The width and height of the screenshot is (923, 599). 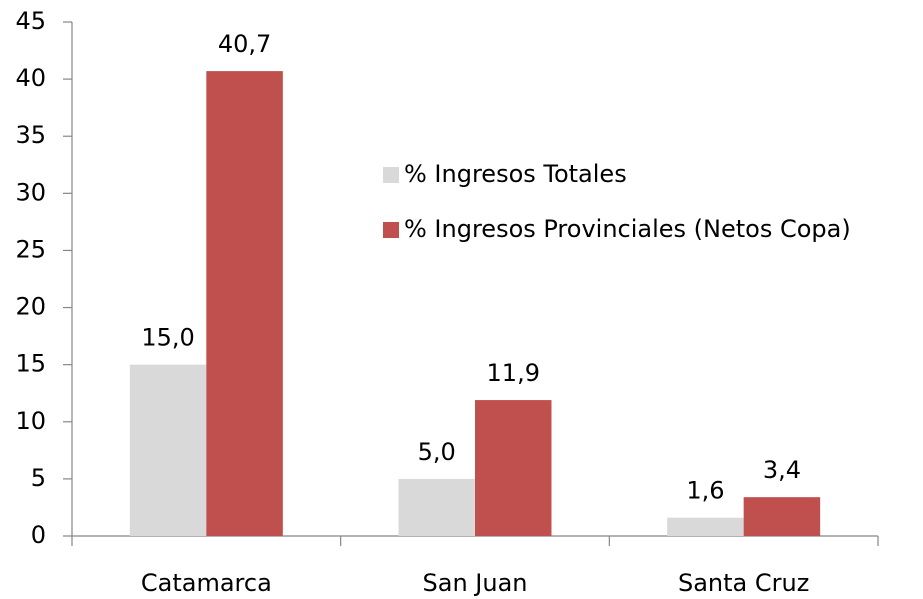 I want to click on y-tick-label: 30, so click(x=30, y=192).